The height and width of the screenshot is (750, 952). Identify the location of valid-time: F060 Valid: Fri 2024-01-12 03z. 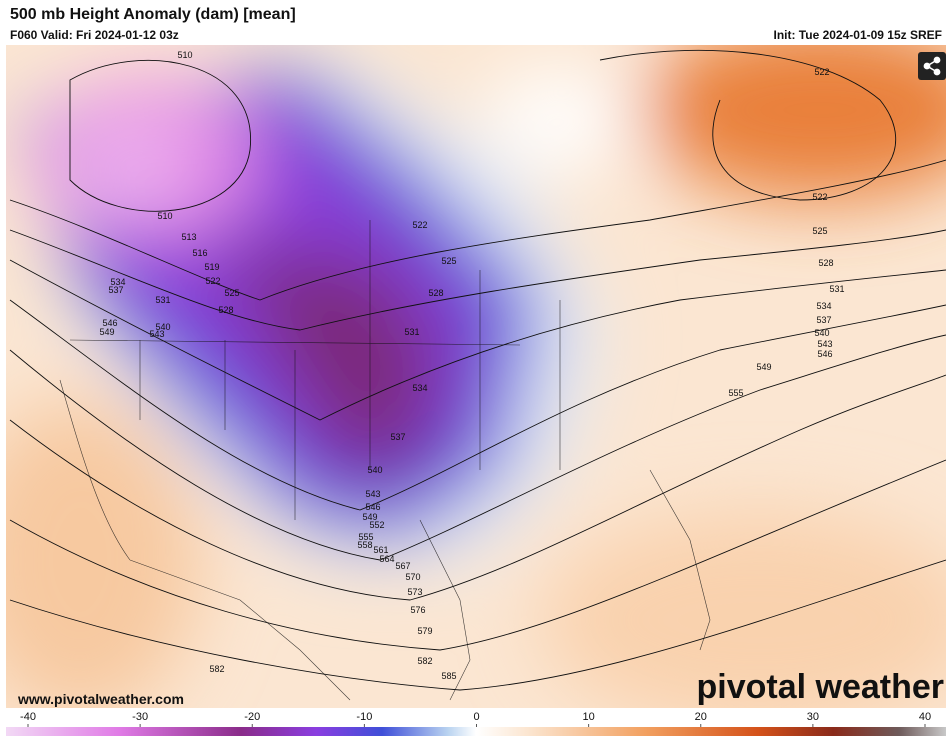
(94, 35).